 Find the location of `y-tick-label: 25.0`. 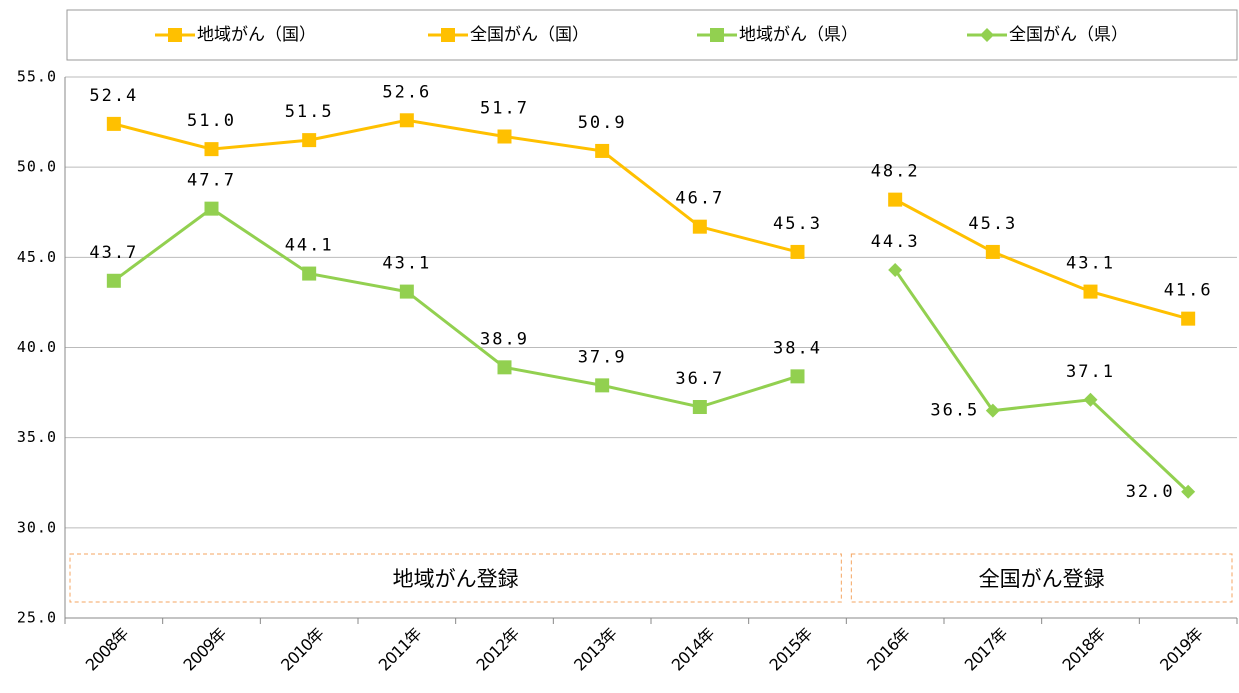

y-tick-label: 25.0 is located at coordinates (37, 618).